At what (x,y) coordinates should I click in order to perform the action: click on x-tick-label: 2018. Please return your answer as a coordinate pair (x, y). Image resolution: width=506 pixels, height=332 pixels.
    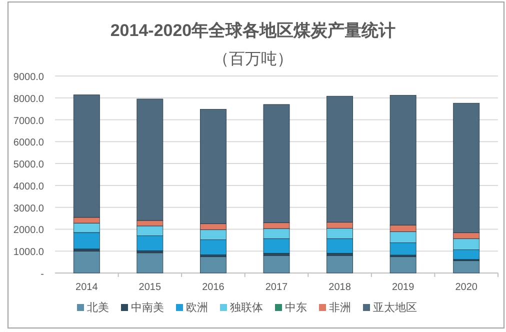
    Looking at the image, I should click on (340, 287).